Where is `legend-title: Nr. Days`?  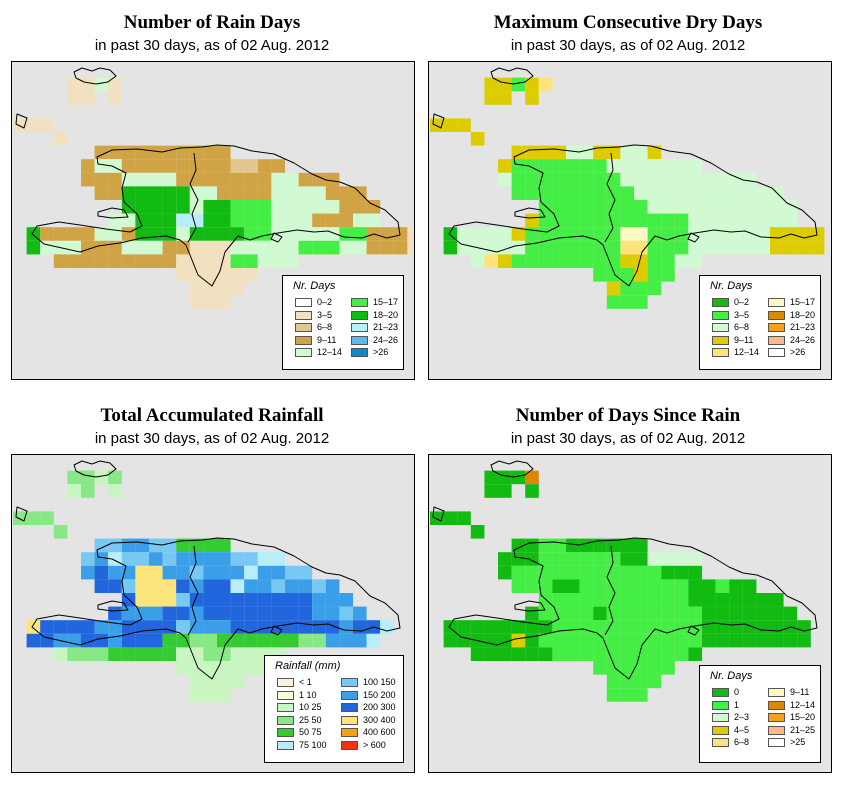 legend-title: Nr. Days is located at coordinates (731, 286).